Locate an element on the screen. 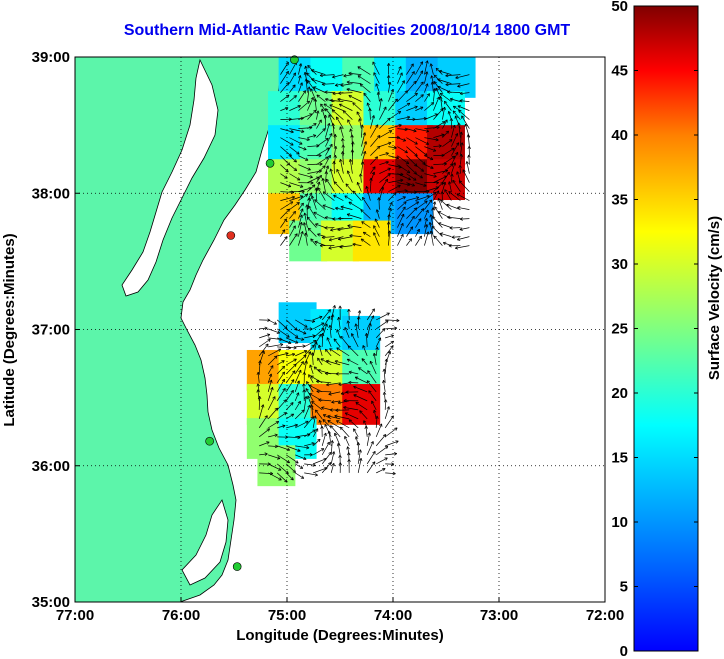 The image size is (724, 659). y-axis: 35:00 36:00 37:00 38:00 39:00 is located at coordinates (56, 330).